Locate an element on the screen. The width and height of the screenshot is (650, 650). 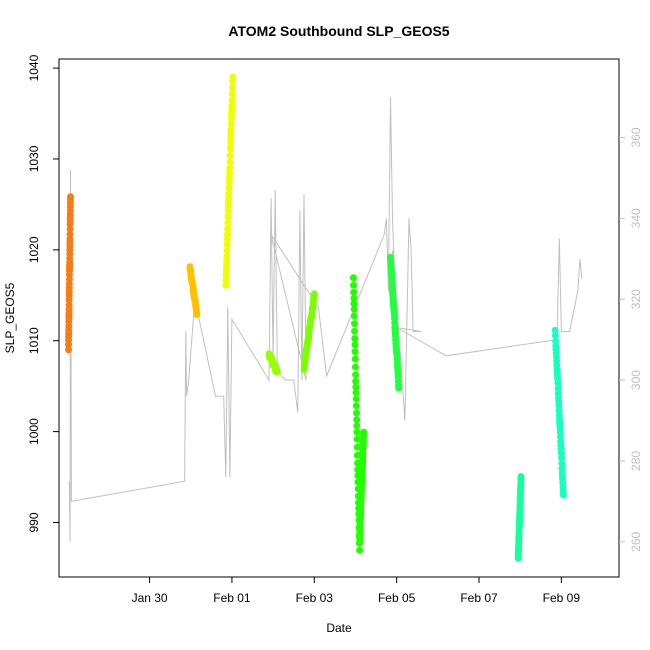
x-tick-label: Feb 05 is located at coordinates (397, 598).